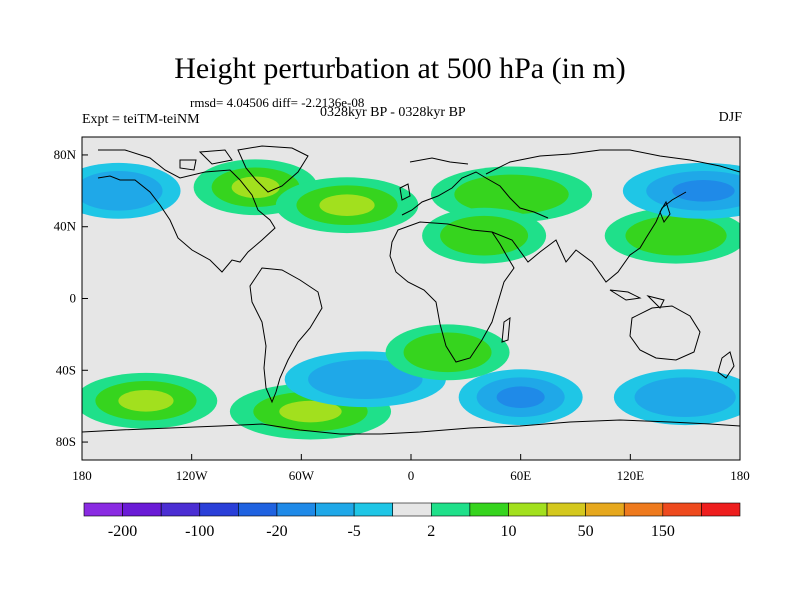  I want to click on x-tick-label: 60E, so click(520, 475).